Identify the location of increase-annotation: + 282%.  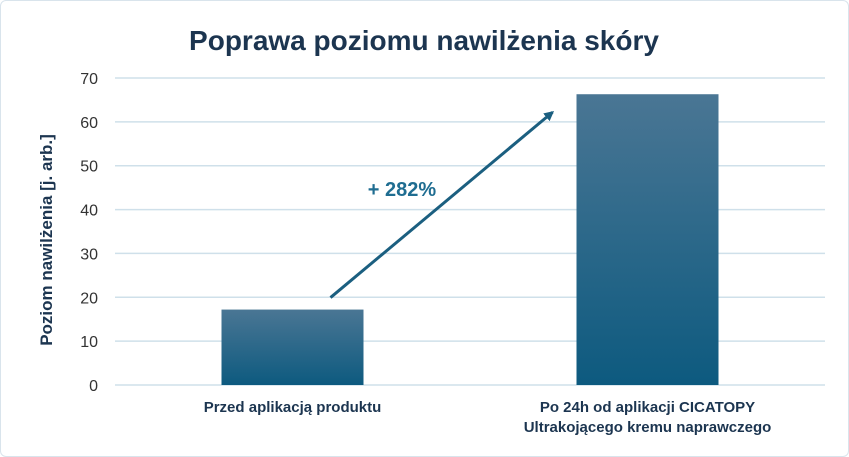
(402, 190).